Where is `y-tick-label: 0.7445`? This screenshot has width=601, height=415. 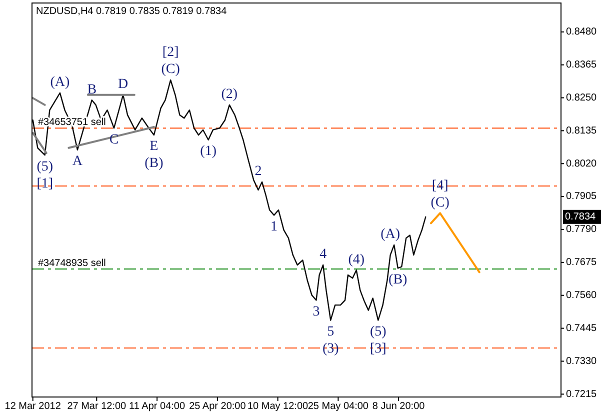
y-tick-label: 0.7445 is located at coordinates (582, 328).